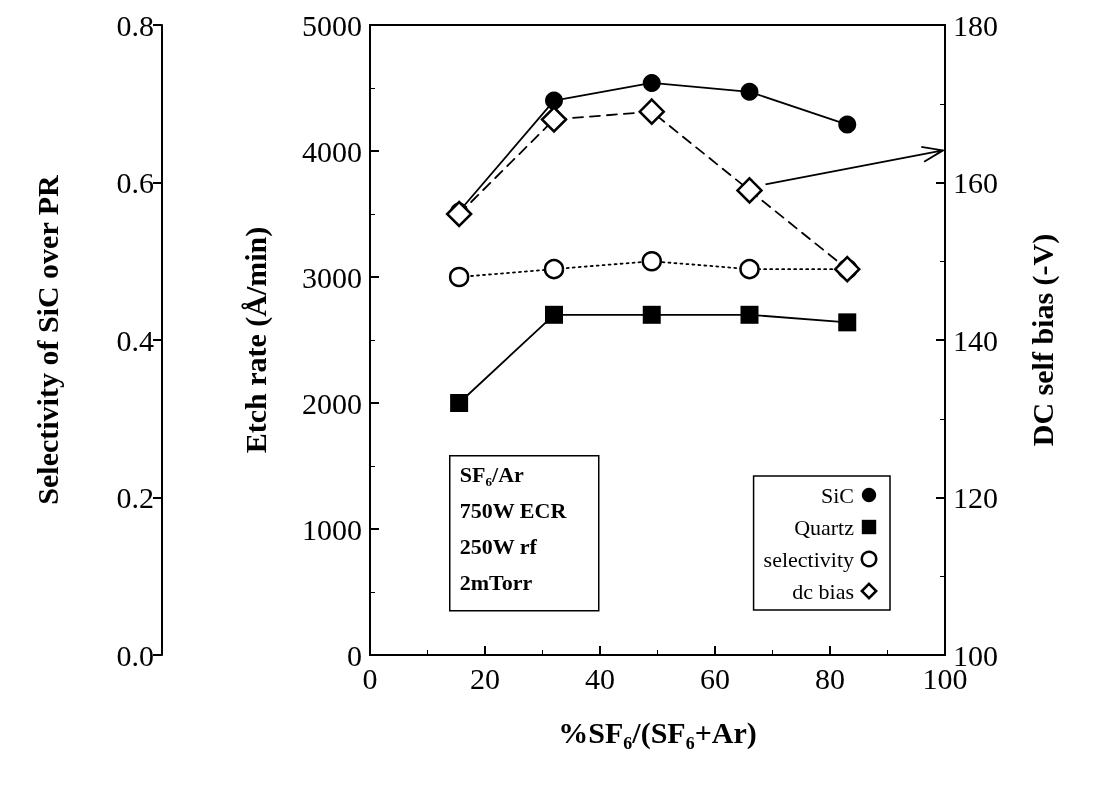 The width and height of the screenshot is (1105, 796). I want to click on annotation: SF₆/Ar, so click(492, 475).